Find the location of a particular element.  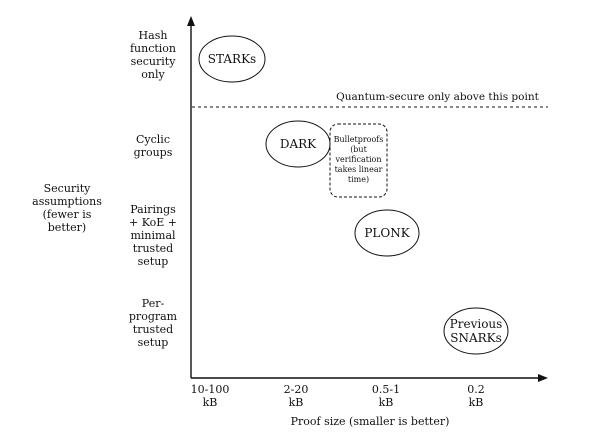

x-level-0-2-kb: 0.2 kB is located at coordinates (476, 396).